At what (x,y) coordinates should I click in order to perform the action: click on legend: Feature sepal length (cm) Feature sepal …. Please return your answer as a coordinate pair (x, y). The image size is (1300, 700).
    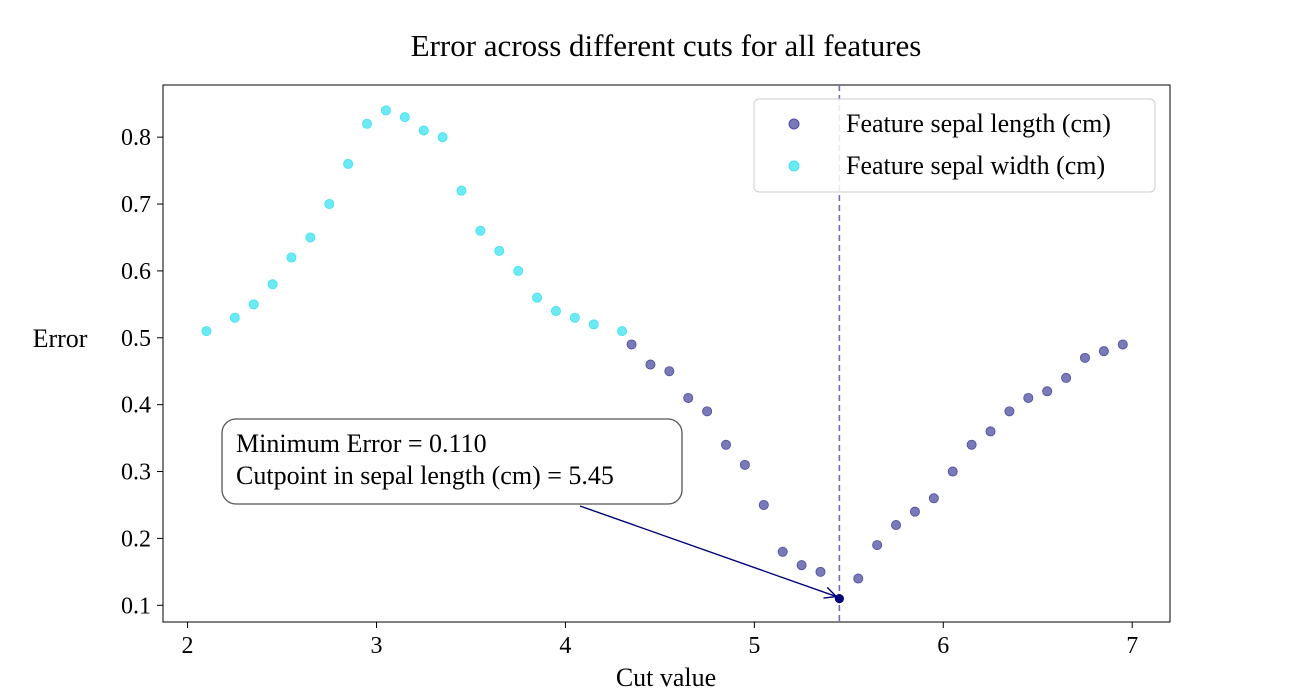
    Looking at the image, I should click on (954, 145).